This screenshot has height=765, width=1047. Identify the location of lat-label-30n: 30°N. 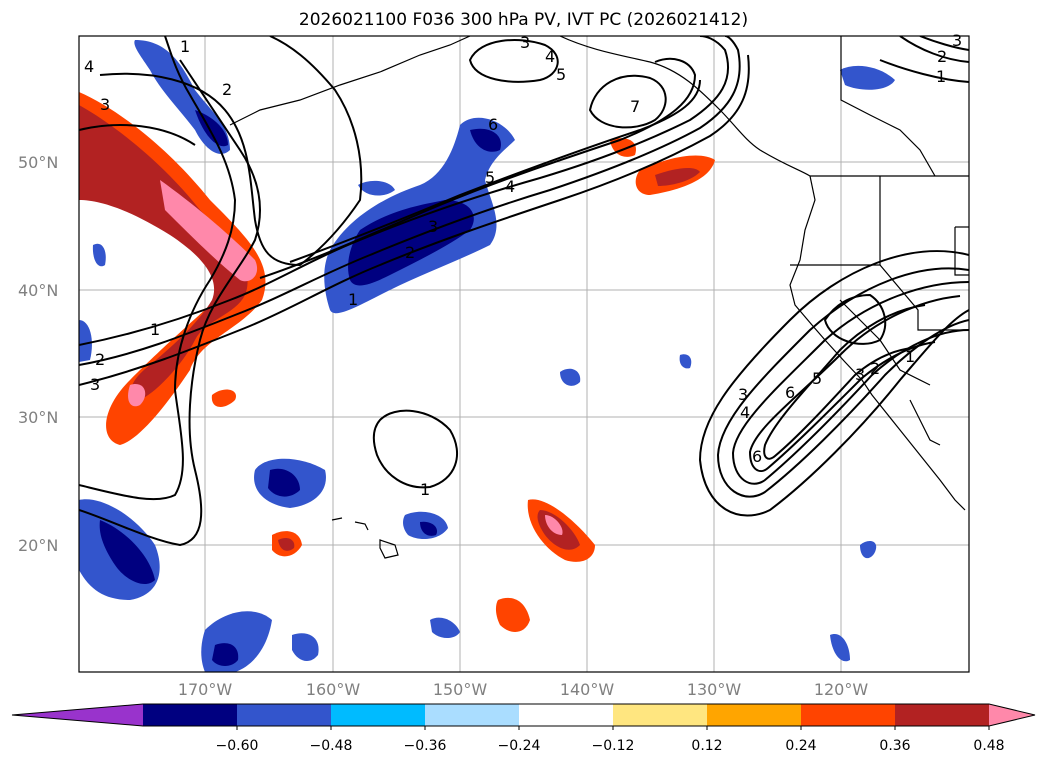
(38, 417).